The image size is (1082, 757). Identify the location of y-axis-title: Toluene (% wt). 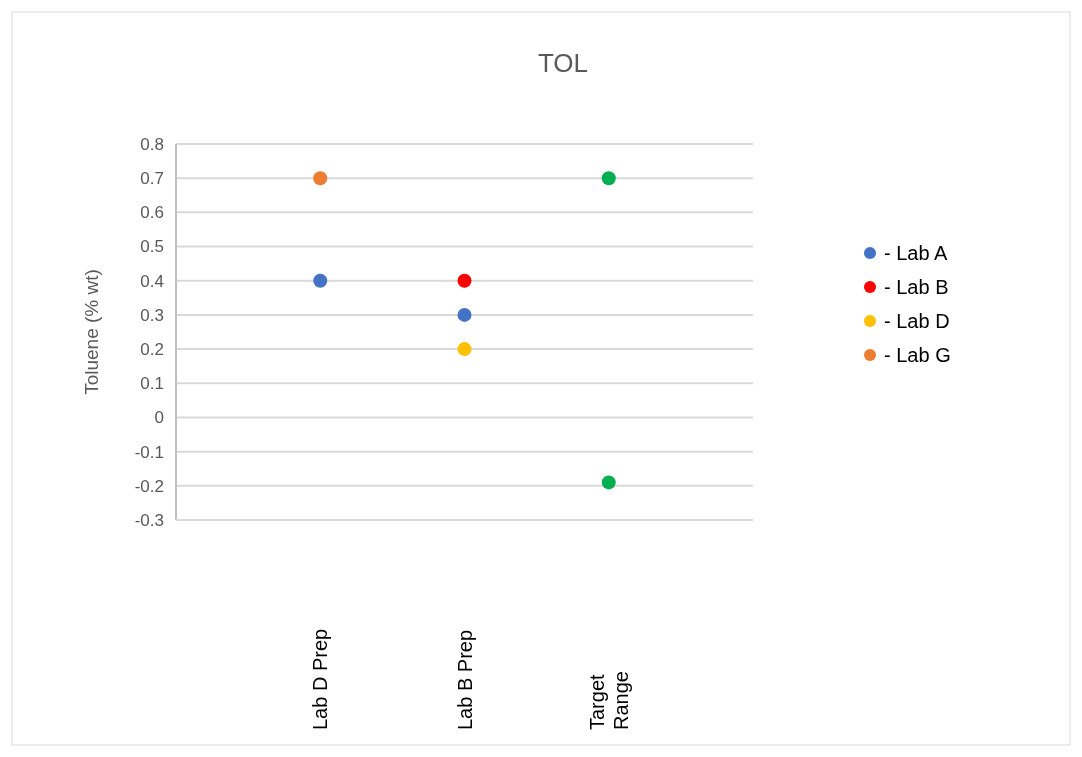
(91, 332).